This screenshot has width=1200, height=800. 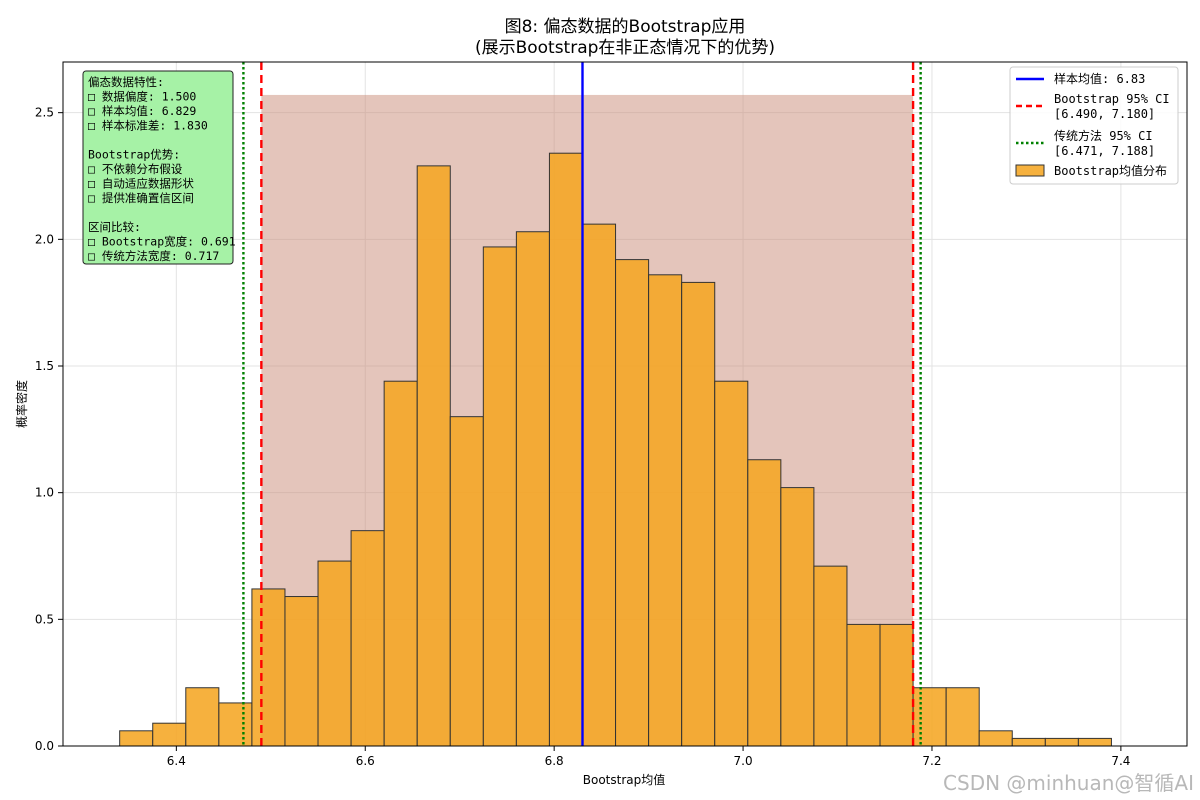 What do you see at coordinates (625, 48) in the screenshot?
I see `chart-subtitle: (展示Bootstrap在非正态情况下的优势)` at bounding box center [625, 48].